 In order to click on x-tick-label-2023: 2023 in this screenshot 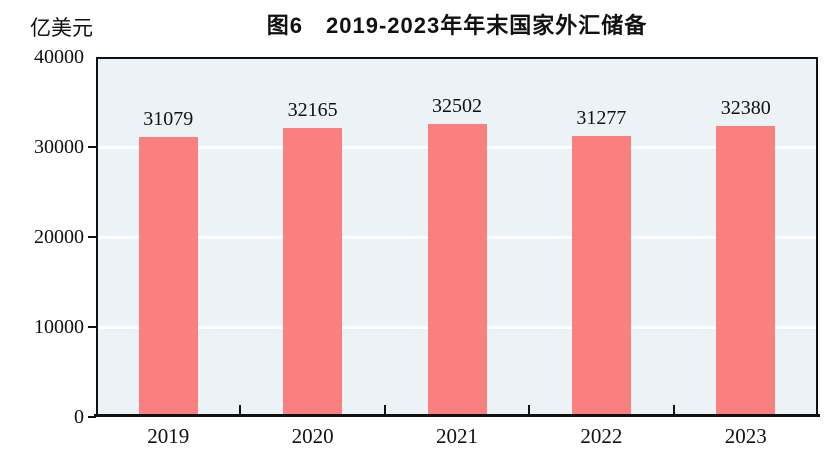, I will do `click(745, 436)`.